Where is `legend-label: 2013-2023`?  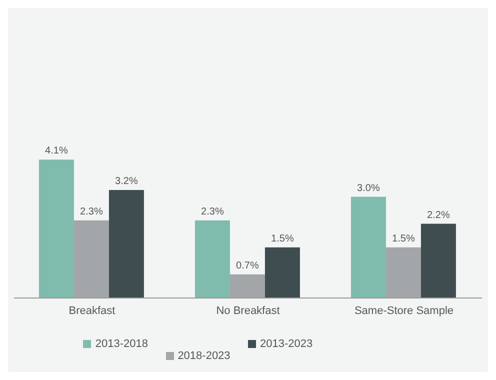 legend-label: 2013-2023 is located at coordinates (286, 344).